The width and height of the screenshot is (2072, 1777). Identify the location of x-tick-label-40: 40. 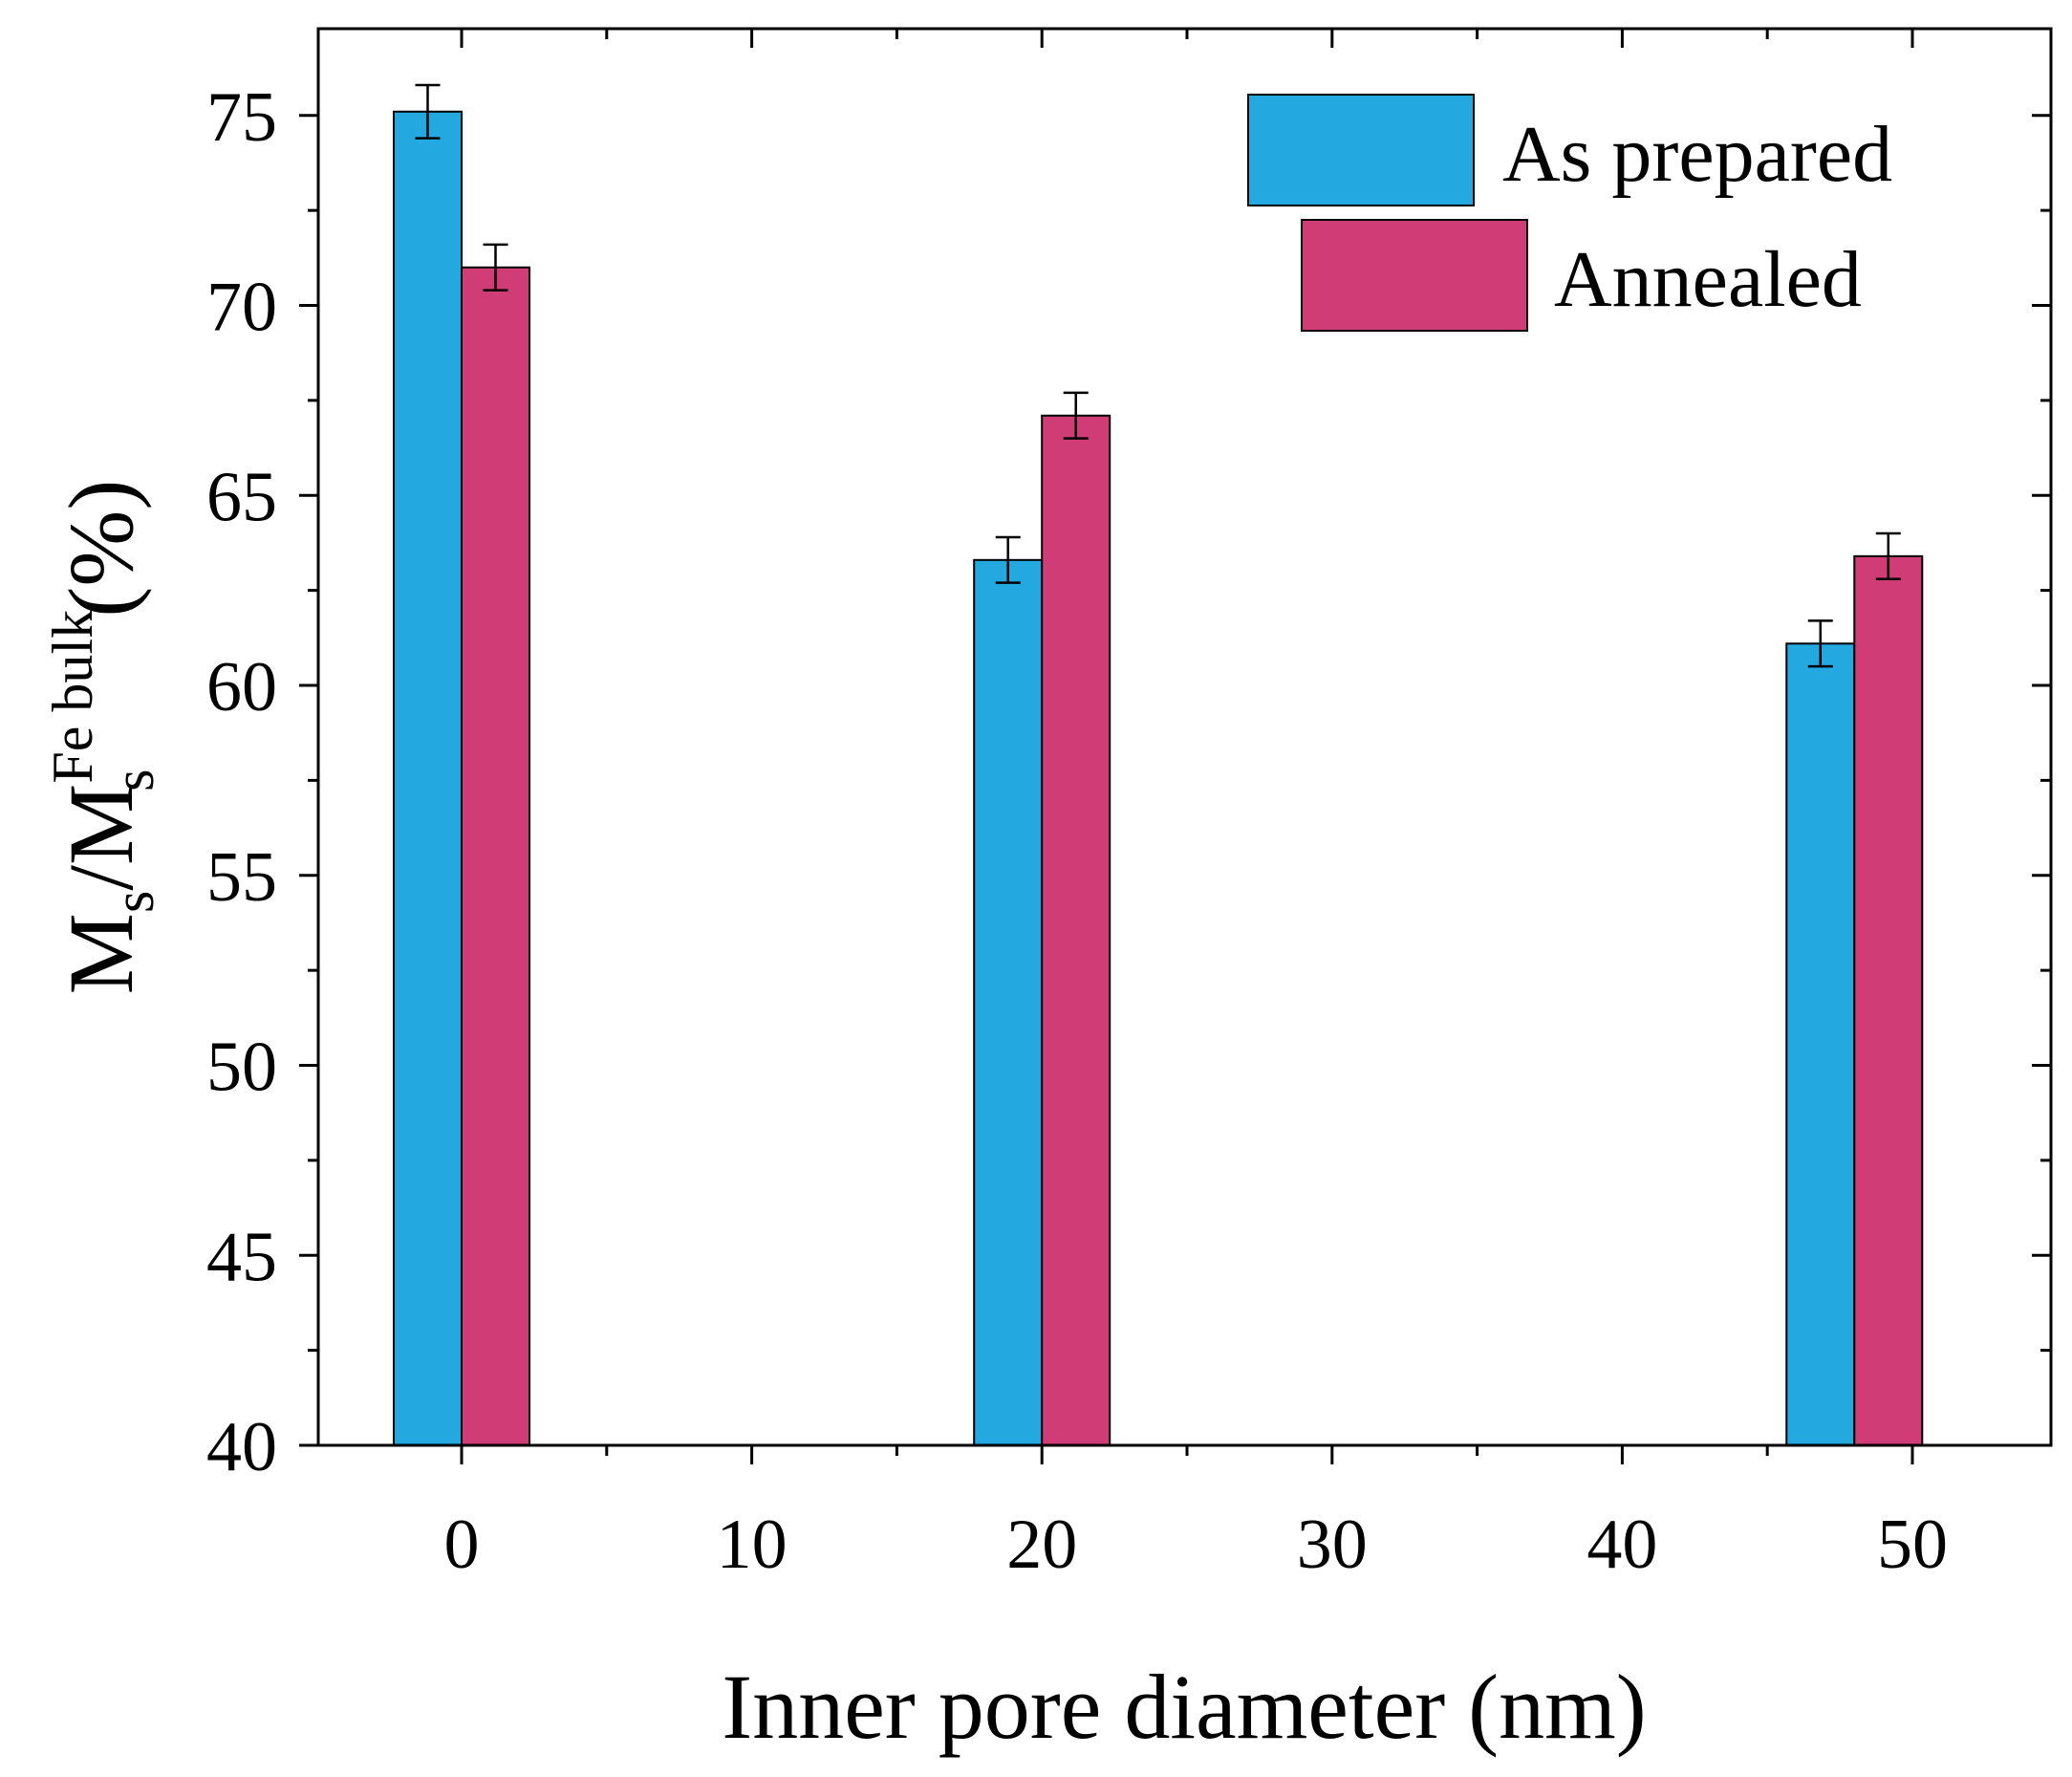
(1621, 1545).